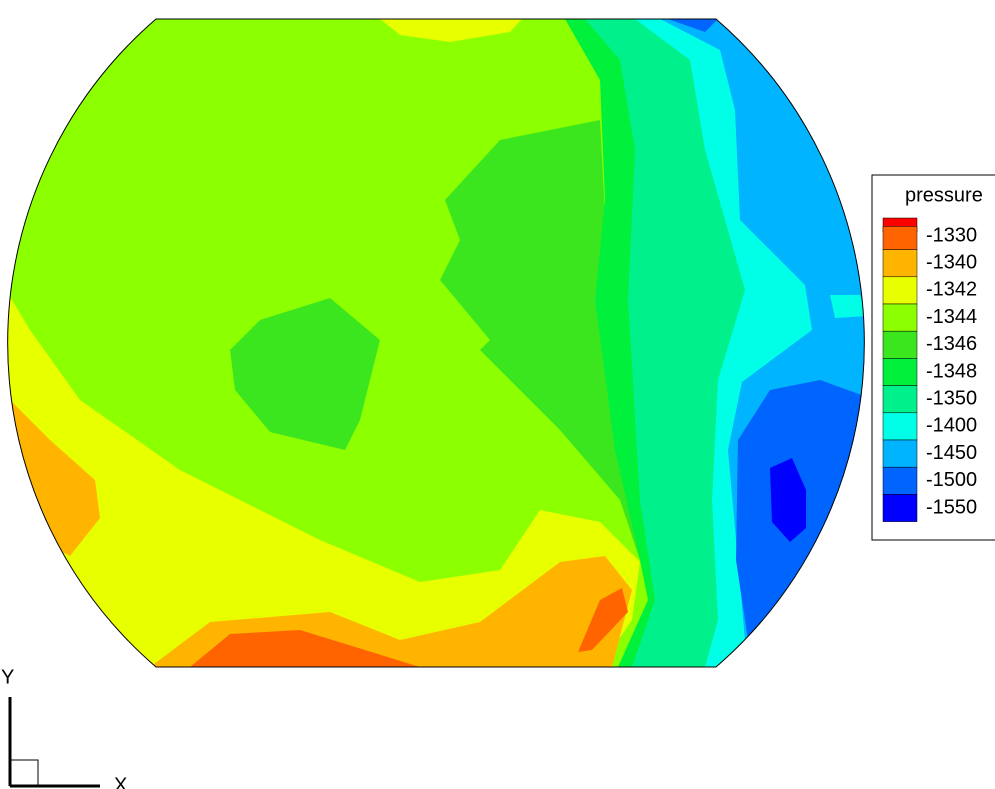 Image resolution: width=995 pixels, height=789 pixels. What do you see at coordinates (944, 195) in the screenshot?
I see `legend-title: pressure` at bounding box center [944, 195].